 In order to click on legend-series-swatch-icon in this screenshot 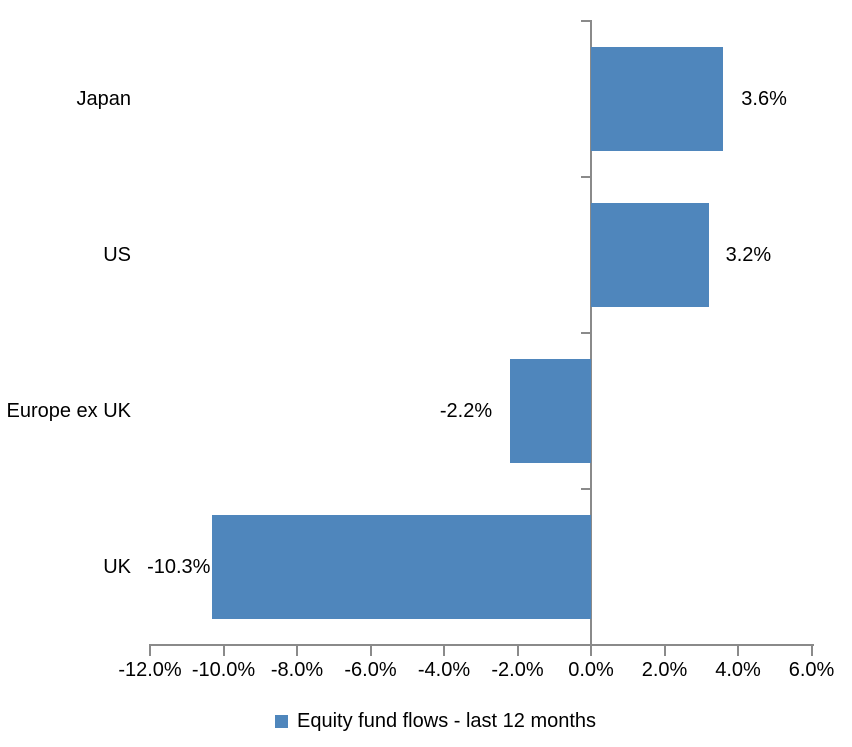, I will do `click(281, 721)`.